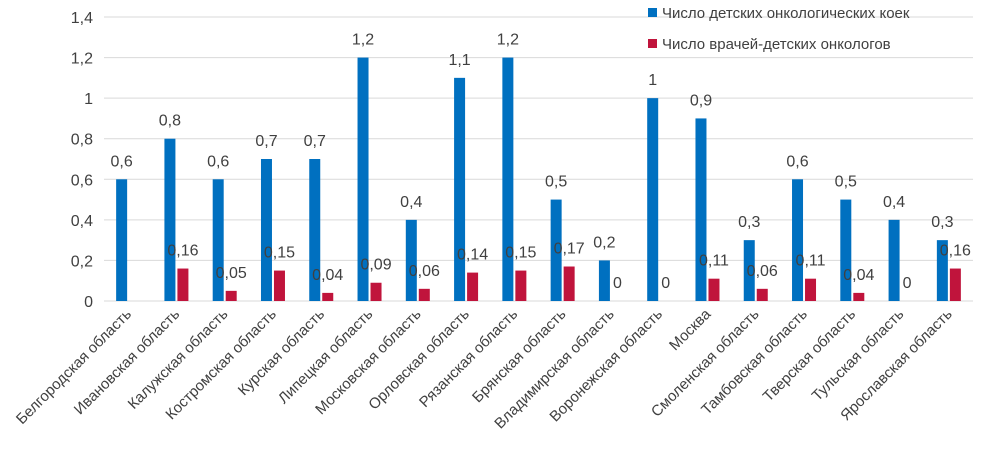  I want to click on data-label-beds: 1,1, so click(459, 60).